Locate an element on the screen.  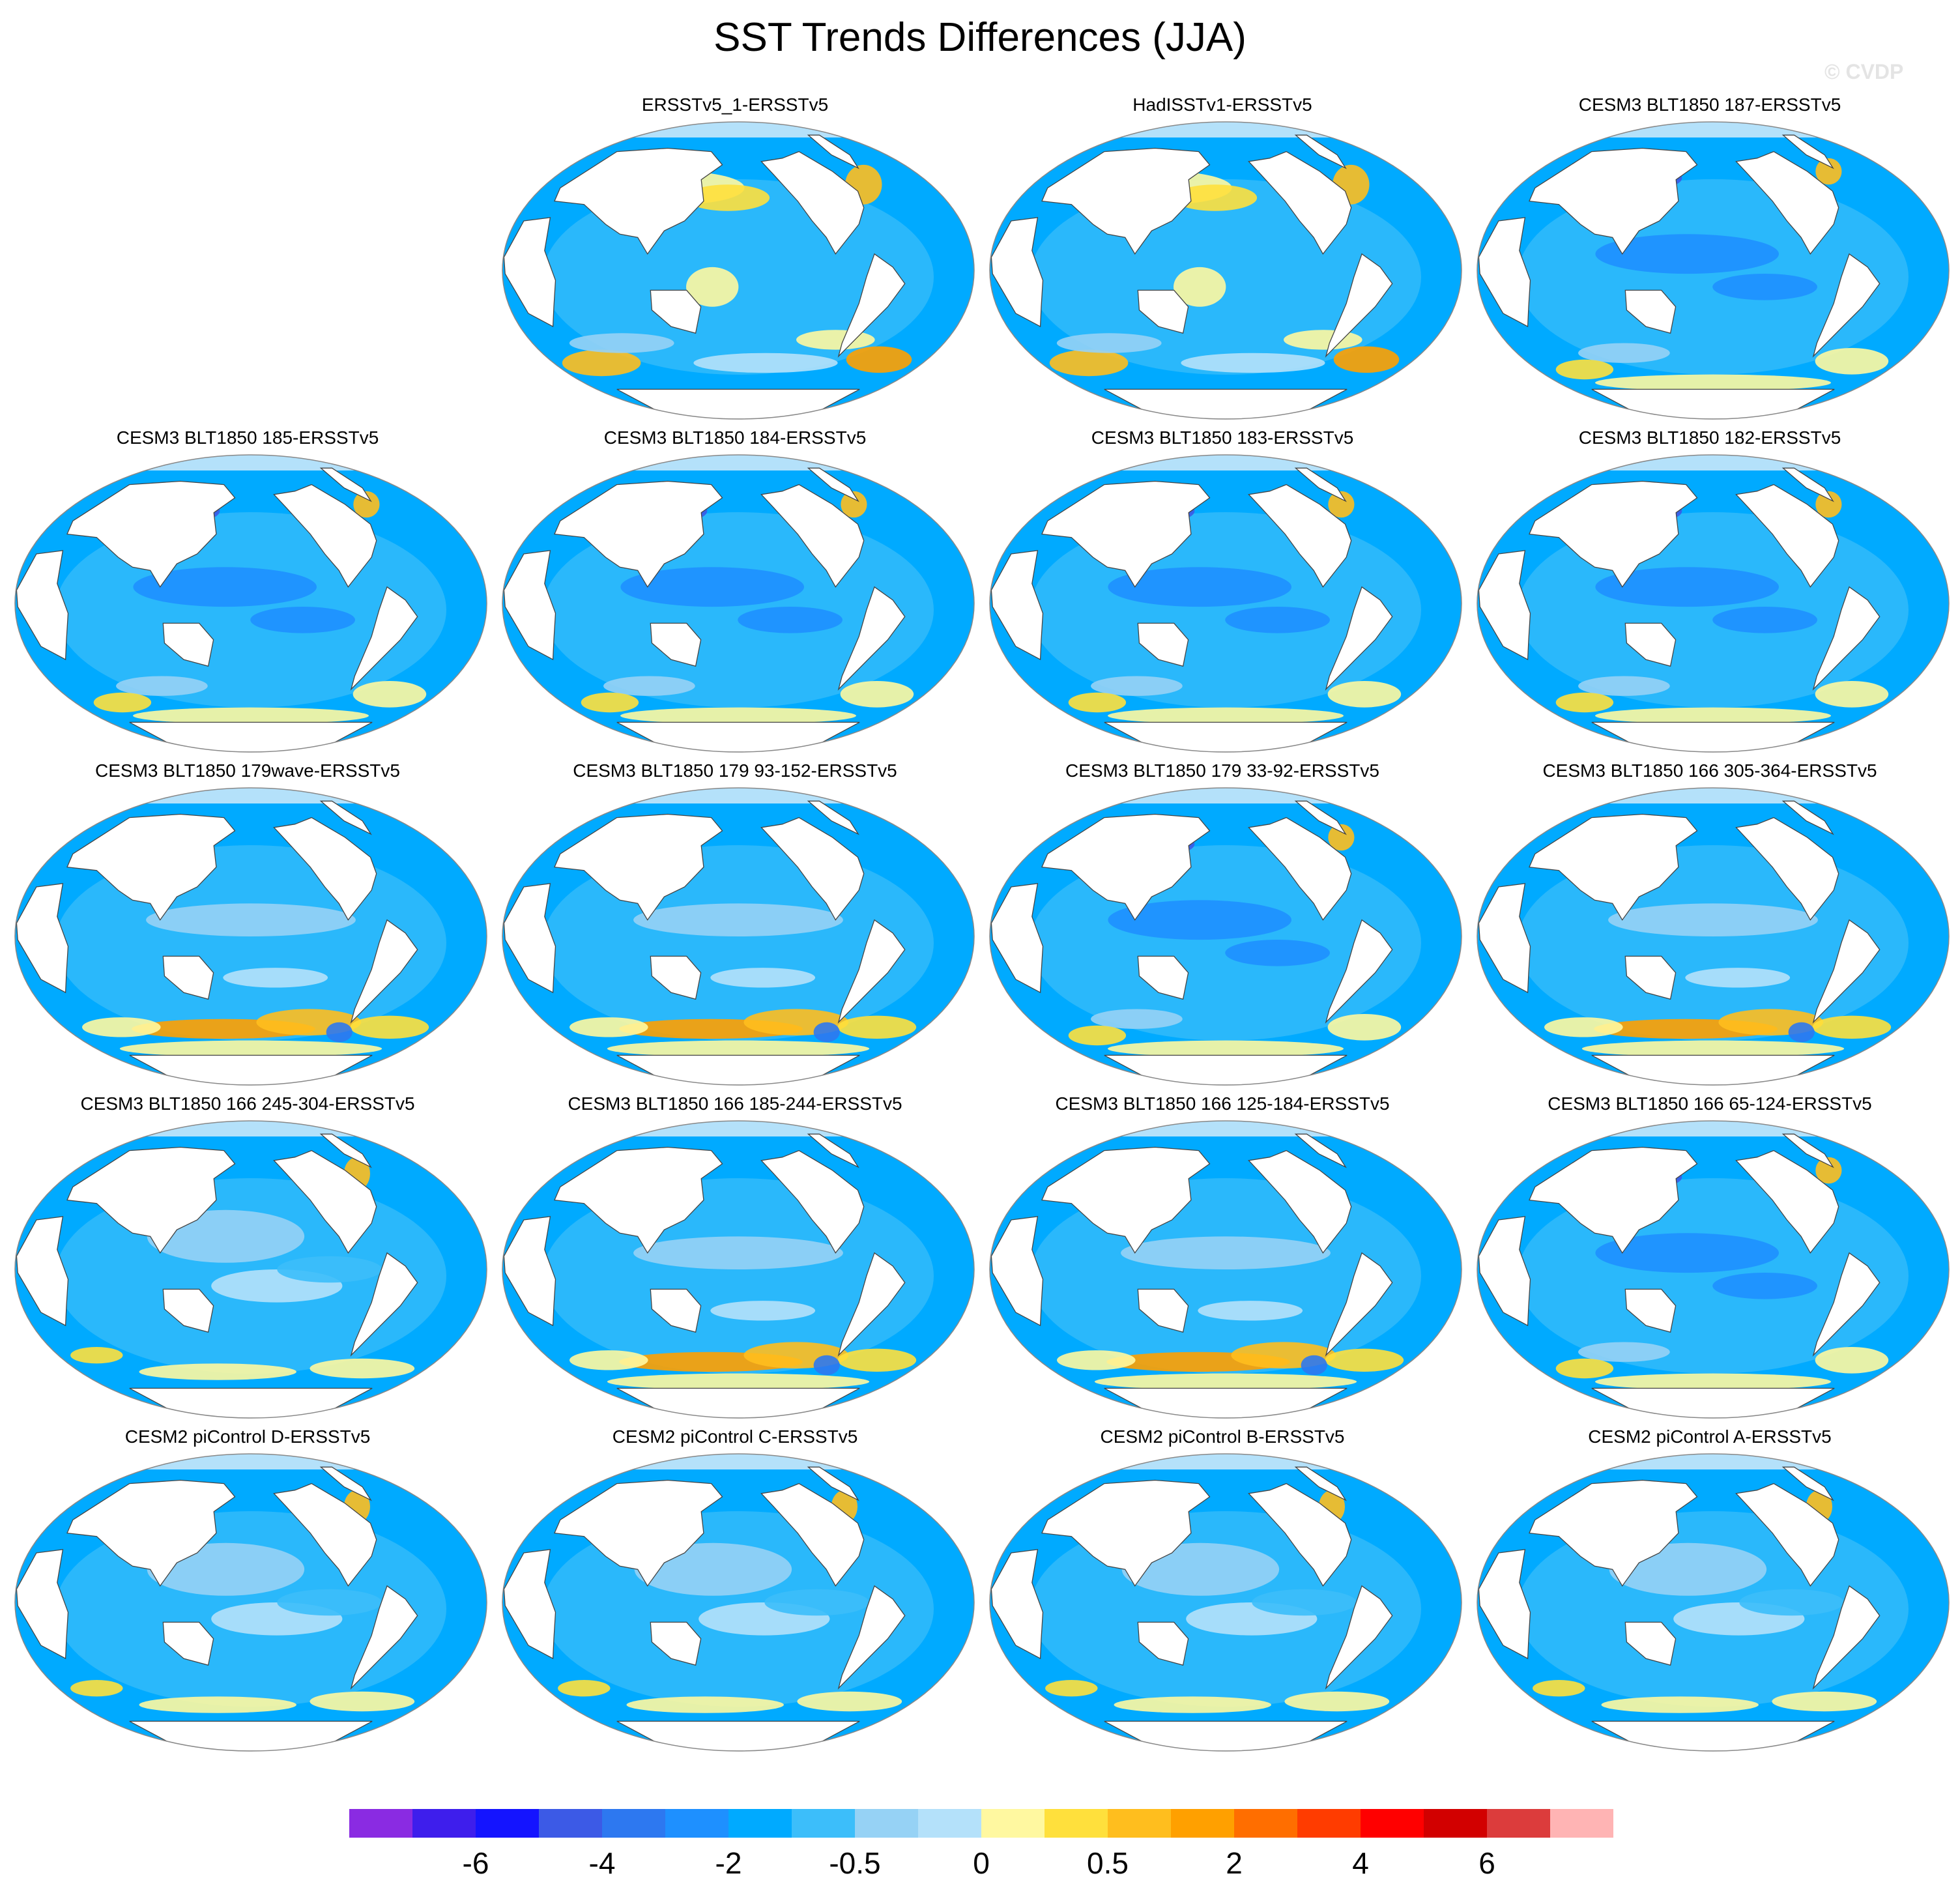
map-panel: CESM3 BLT1850 166 125-184-ERSSTv5 is located at coordinates (1222, 1256).